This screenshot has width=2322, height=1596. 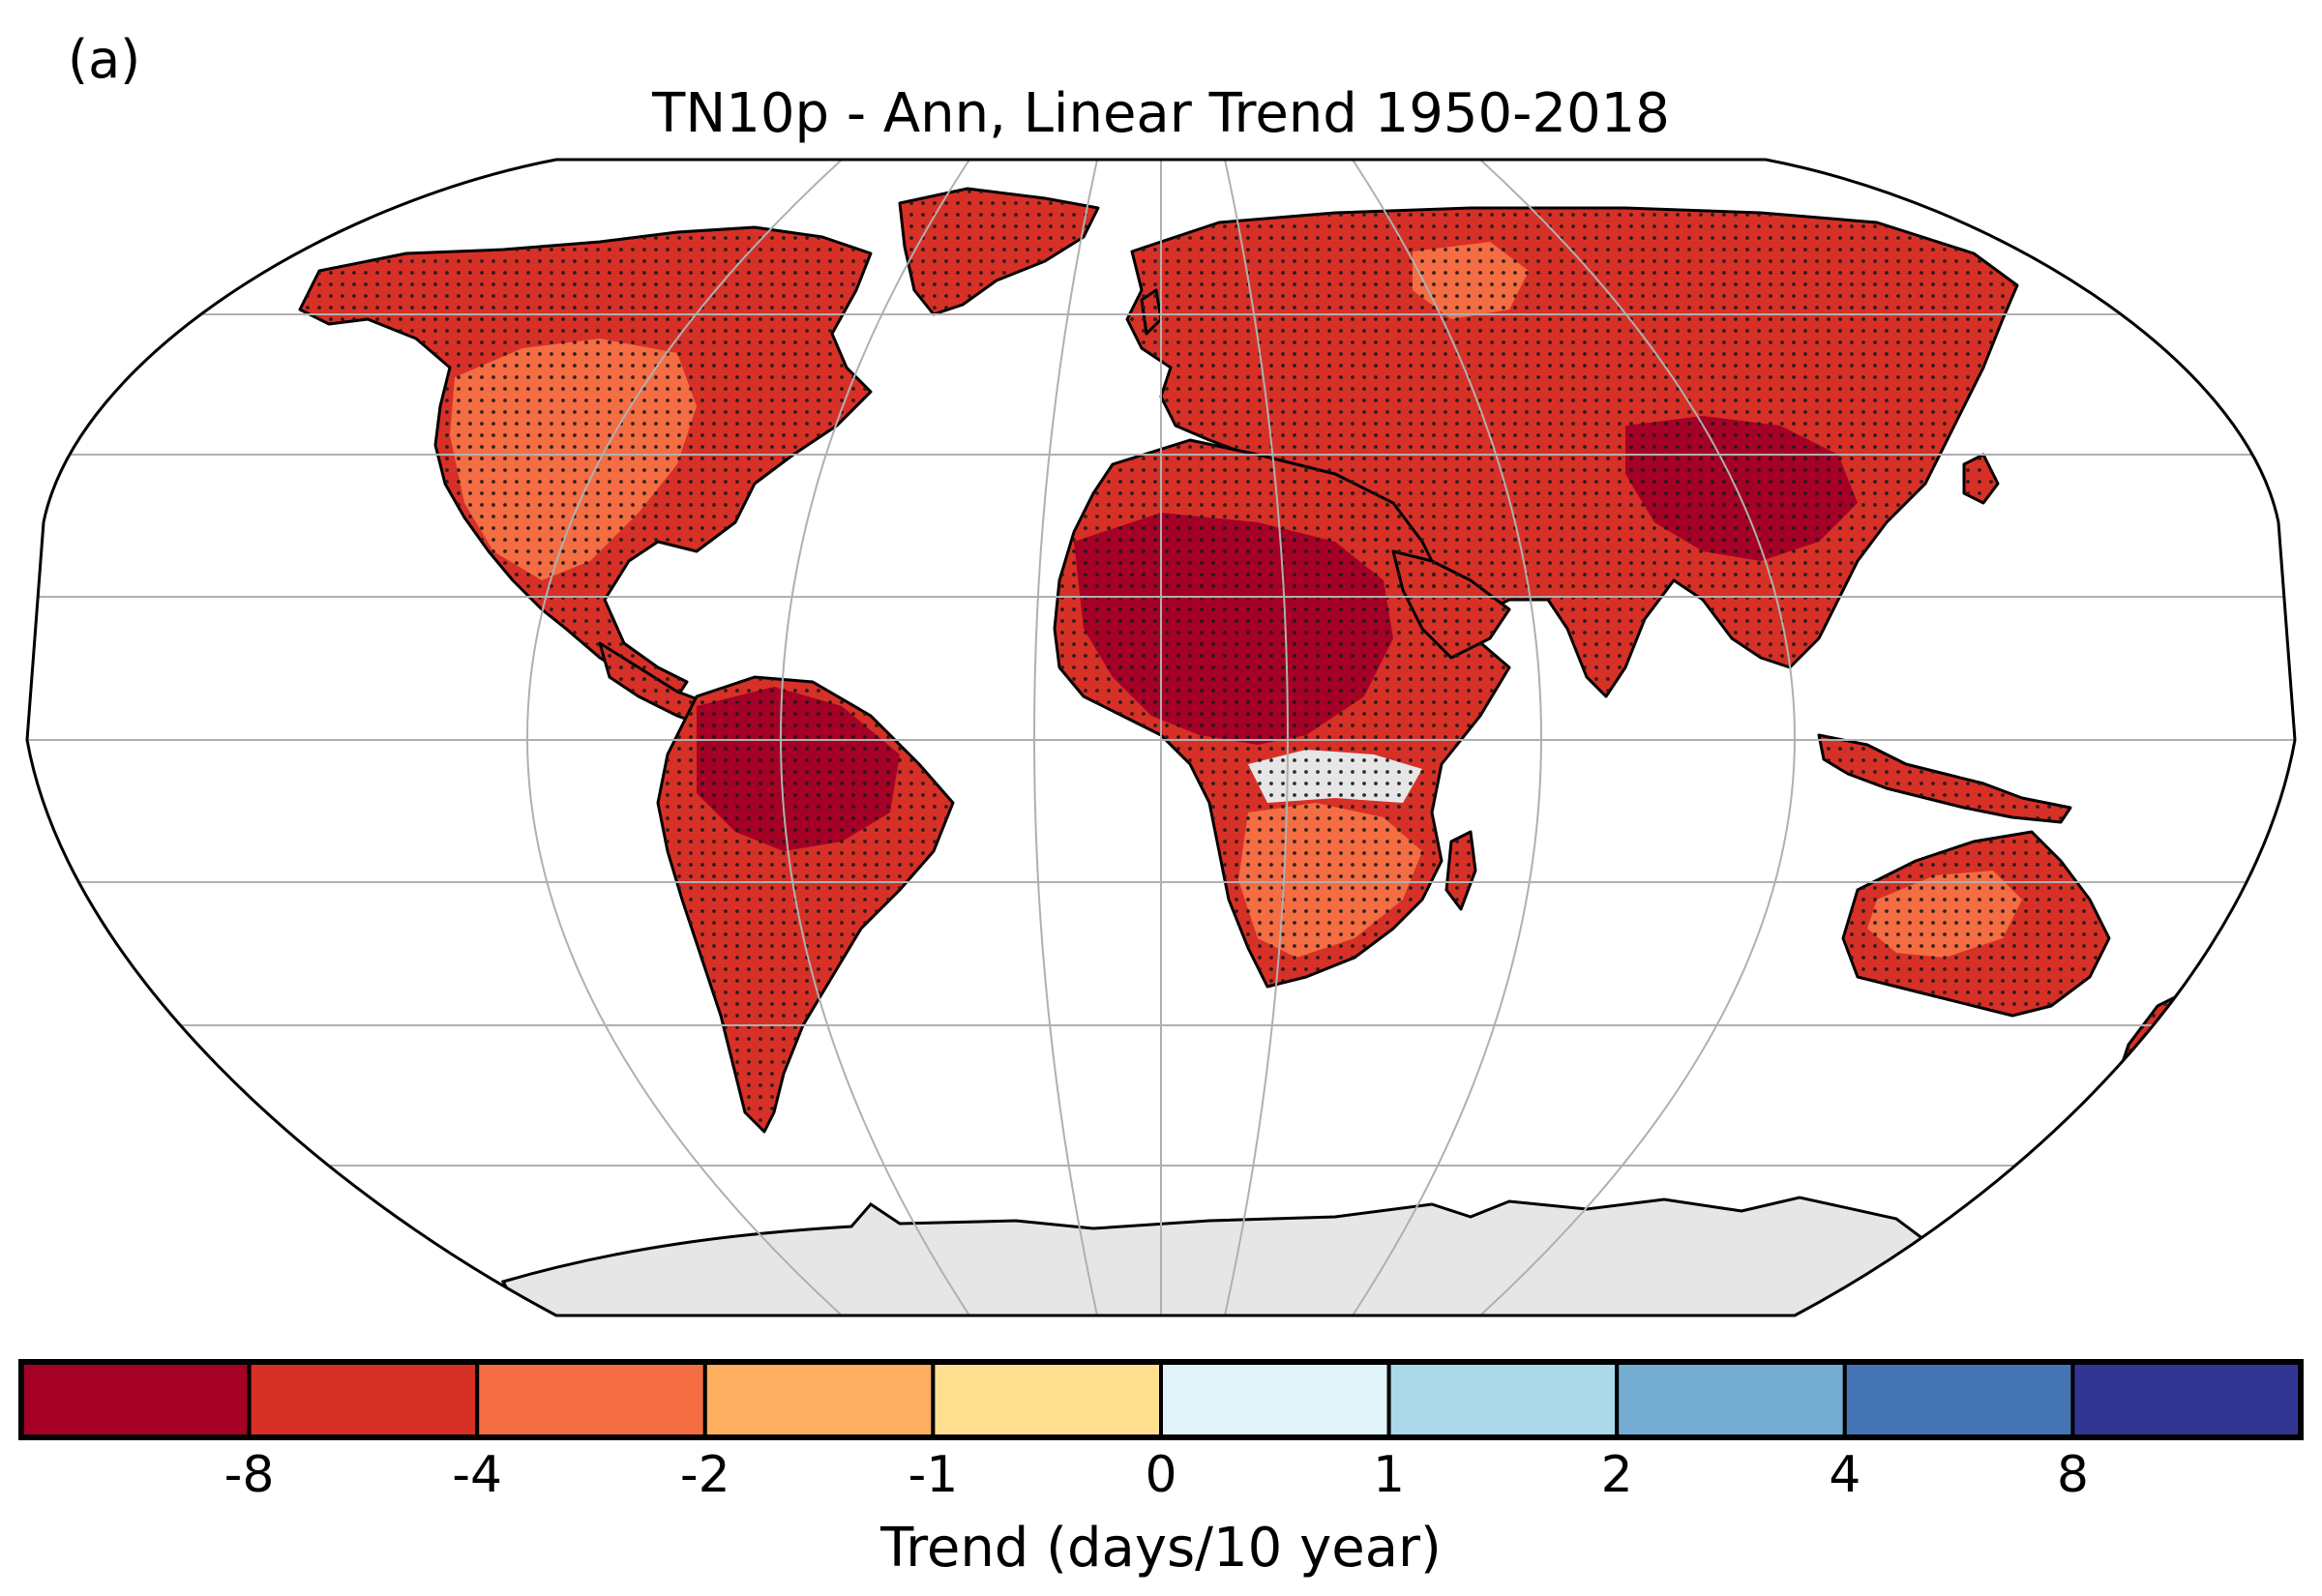 What do you see at coordinates (1151, 312) in the screenshot?
I see `stipple-britain` at bounding box center [1151, 312].